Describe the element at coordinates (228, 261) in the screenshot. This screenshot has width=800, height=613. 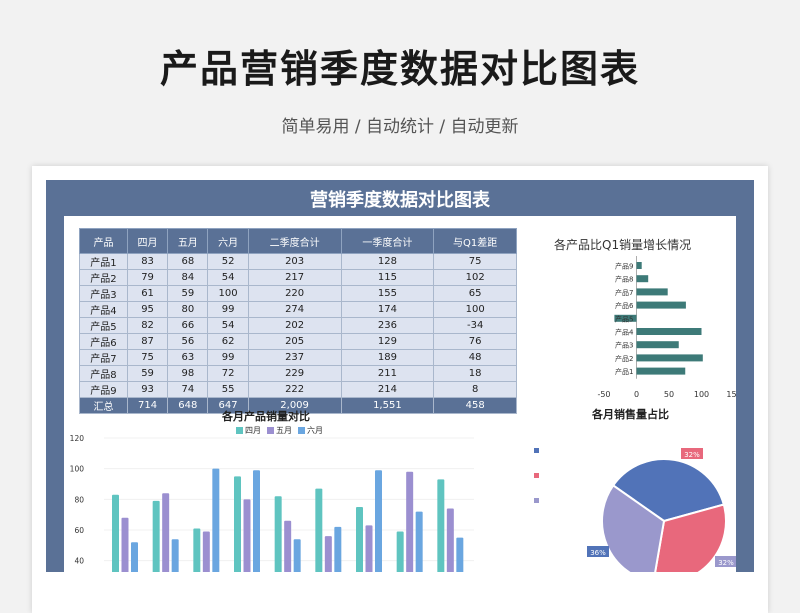
I see `table-cell: 52` at that location.